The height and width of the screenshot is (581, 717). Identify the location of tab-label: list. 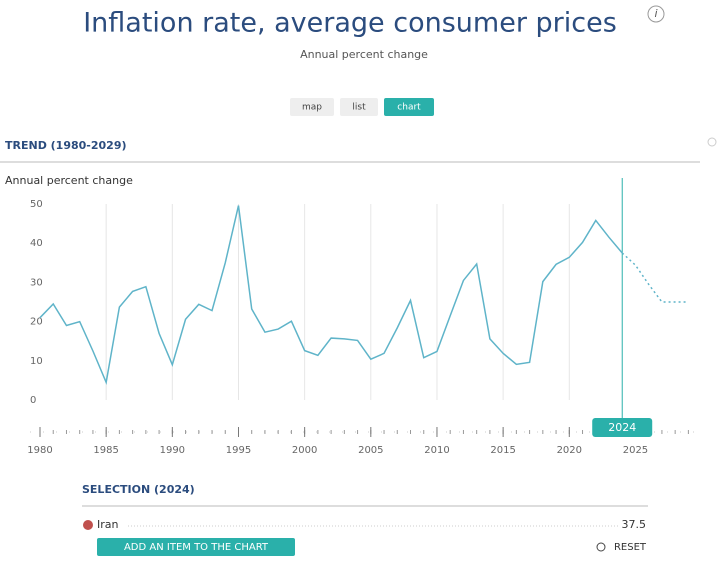
(359, 108).